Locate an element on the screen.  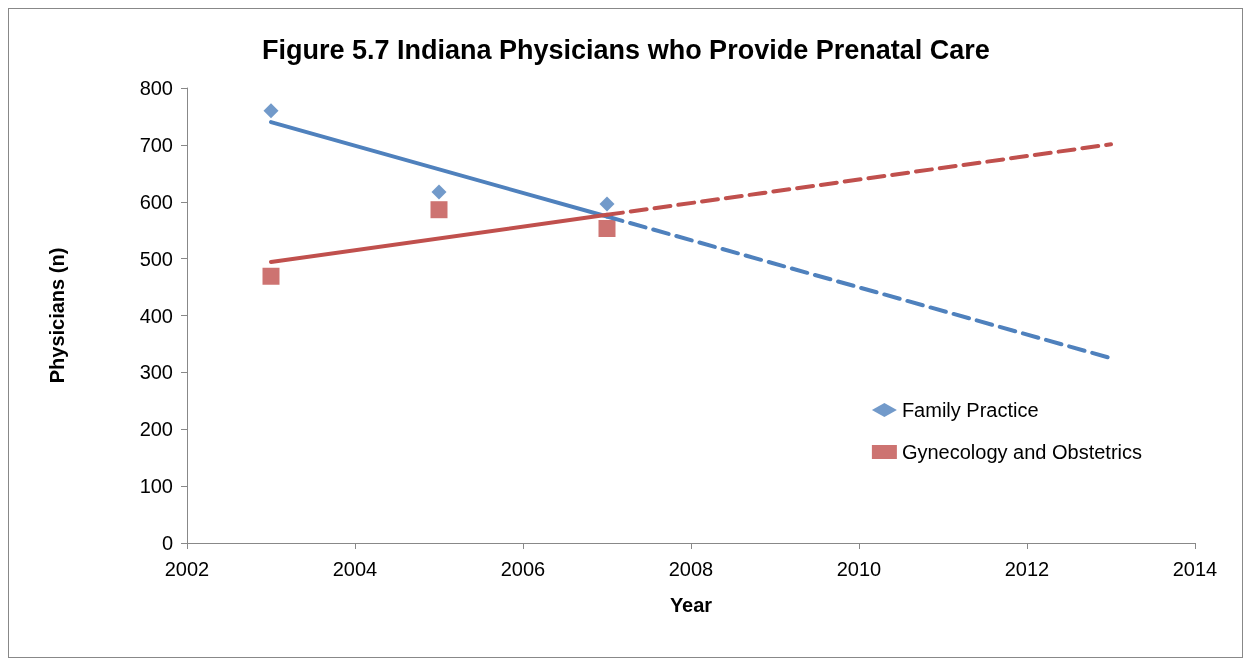
y-tick-label: 400 is located at coordinates (156, 315).